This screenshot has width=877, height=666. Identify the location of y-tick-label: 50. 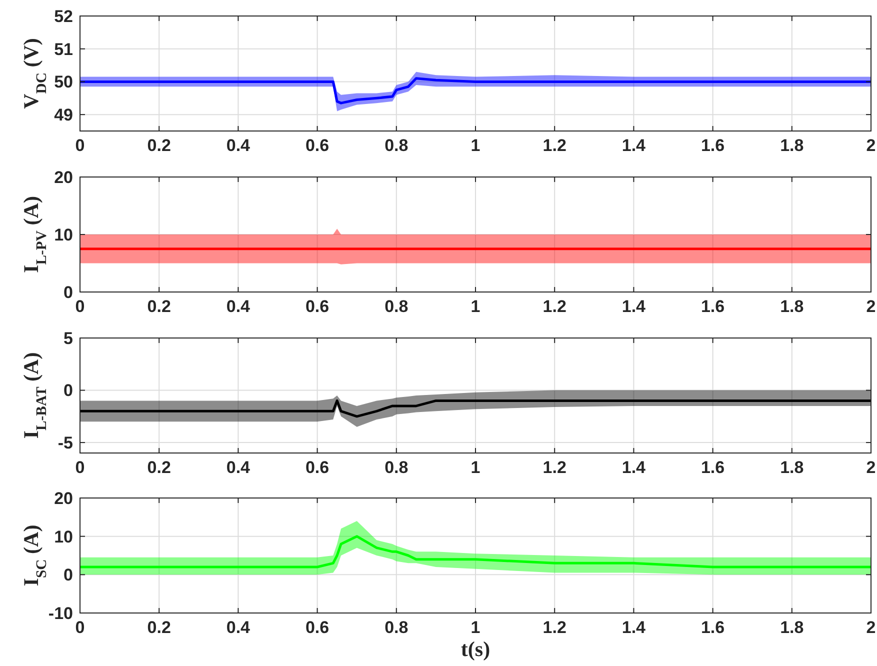
(63, 82).